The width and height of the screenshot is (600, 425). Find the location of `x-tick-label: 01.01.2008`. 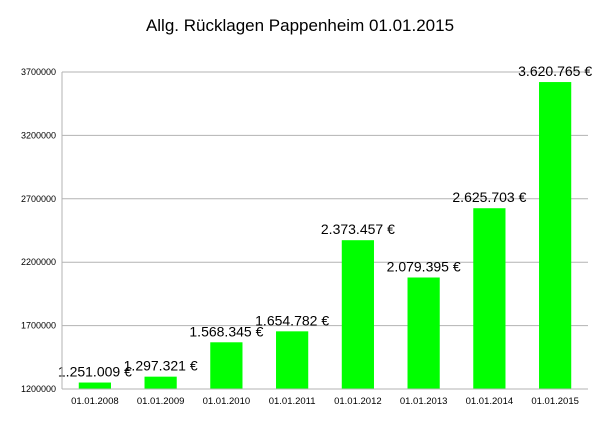

x-tick-label: 01.01.2008 is located at coordinates (95, 401).